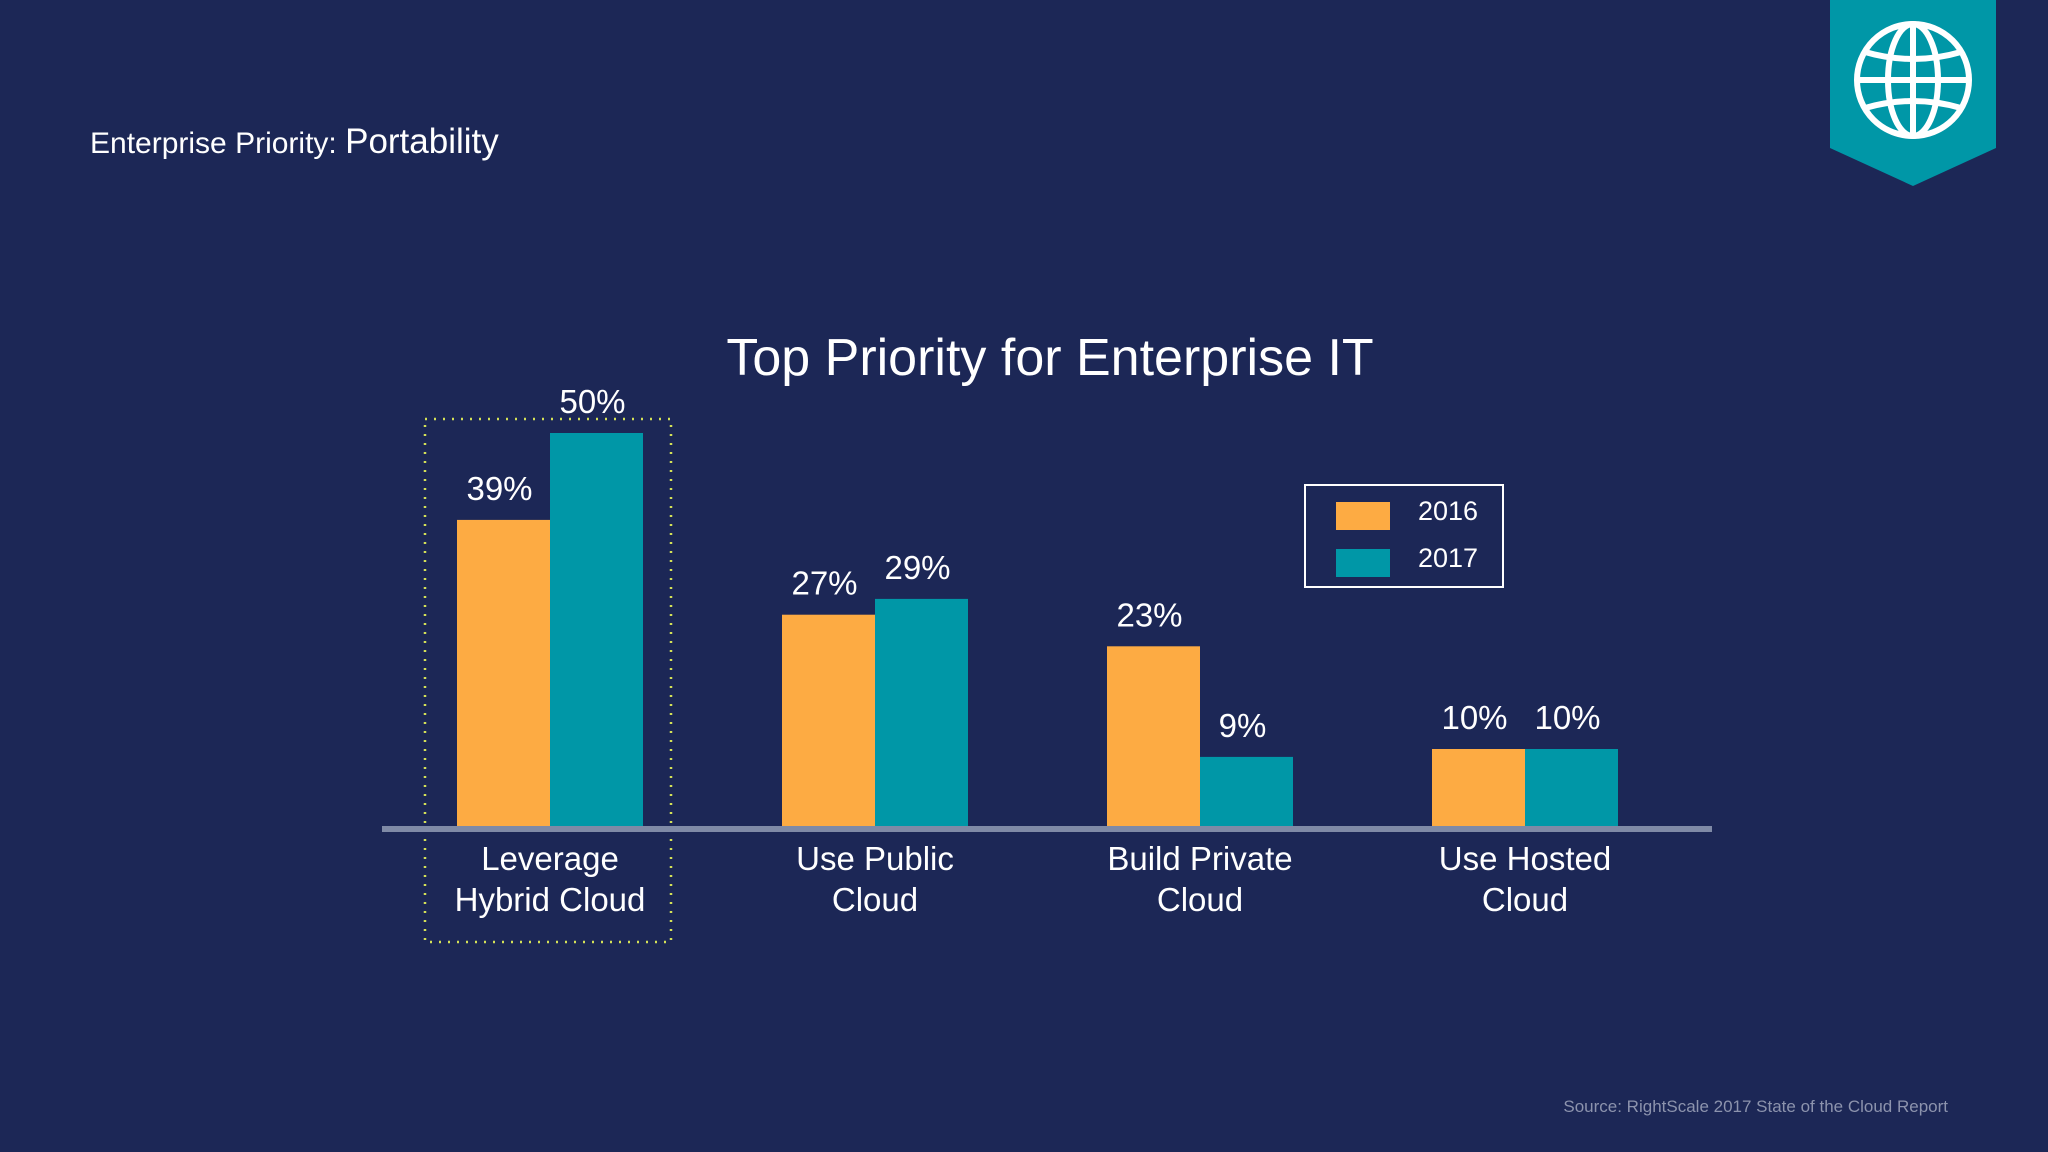  Describe the element at coordinates (1474, 717) in the screenshot. I see `data-label-2016-3: 10%` at that location.